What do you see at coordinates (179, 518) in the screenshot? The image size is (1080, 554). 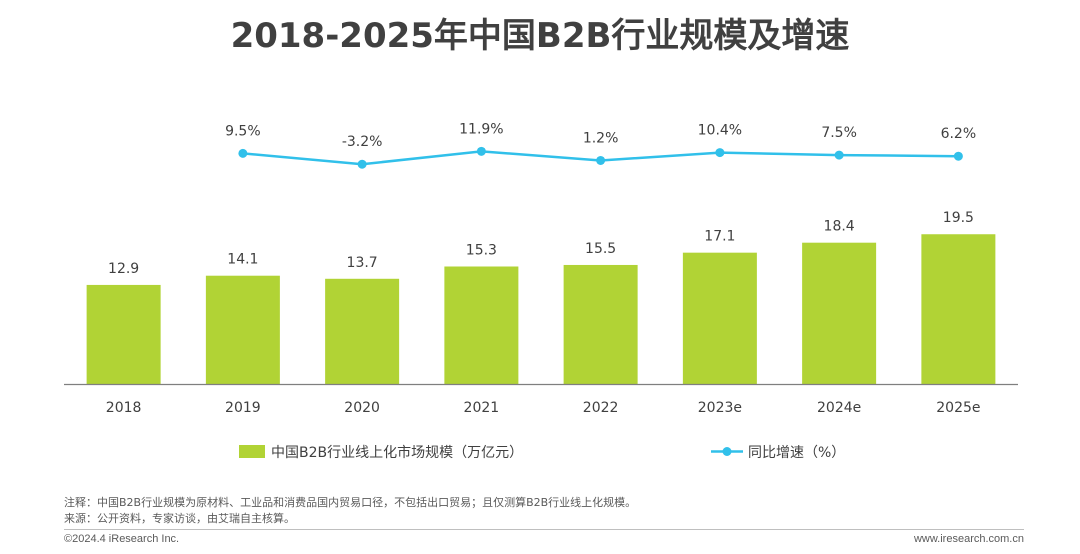 I see `chart-source: 来源：公开资料，专家访谈，由艾瑞自主核算。` at bounding box center [179, 518].